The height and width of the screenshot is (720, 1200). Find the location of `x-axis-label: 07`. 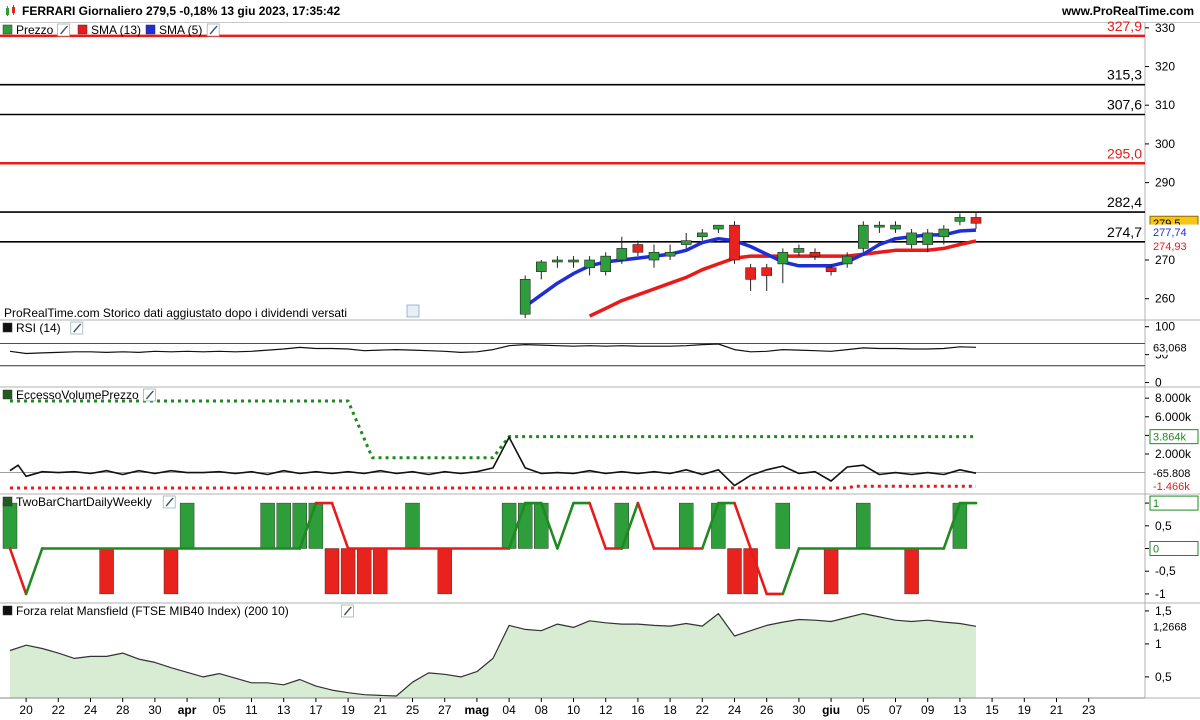

x-axis-label: 07 is located at coordinates (896, 710).